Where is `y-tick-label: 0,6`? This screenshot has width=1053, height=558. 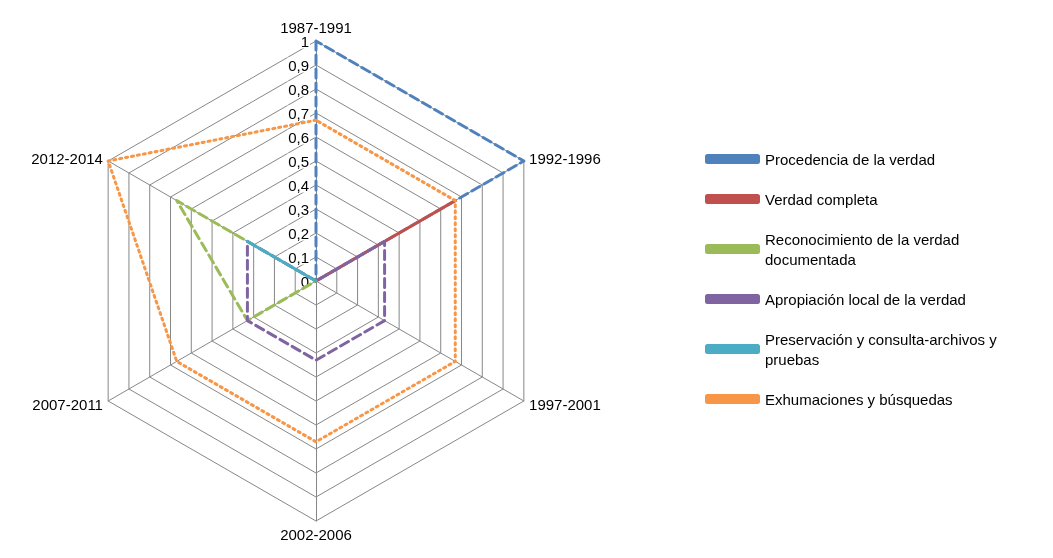
y-tick-label: 0,6 is located at coordinates (298, 137).